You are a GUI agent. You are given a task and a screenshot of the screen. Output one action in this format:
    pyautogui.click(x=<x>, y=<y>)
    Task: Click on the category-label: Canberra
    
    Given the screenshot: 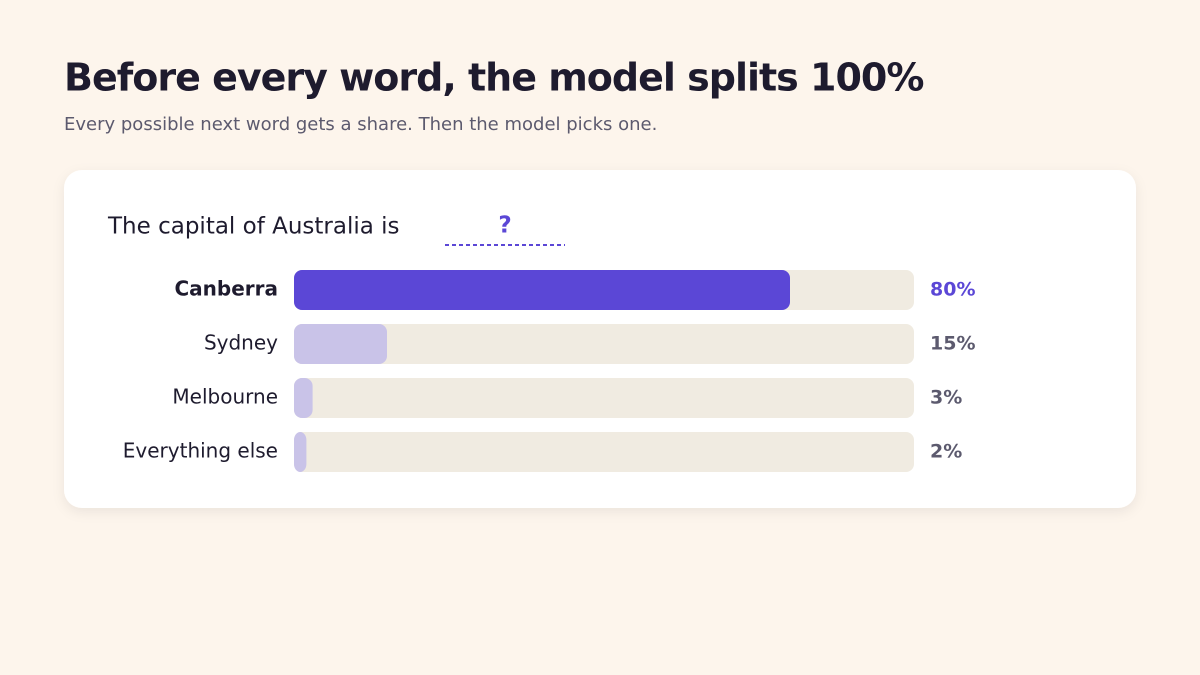 What is the action you would take?
    pyautogui.click(x=226, y=289)
    